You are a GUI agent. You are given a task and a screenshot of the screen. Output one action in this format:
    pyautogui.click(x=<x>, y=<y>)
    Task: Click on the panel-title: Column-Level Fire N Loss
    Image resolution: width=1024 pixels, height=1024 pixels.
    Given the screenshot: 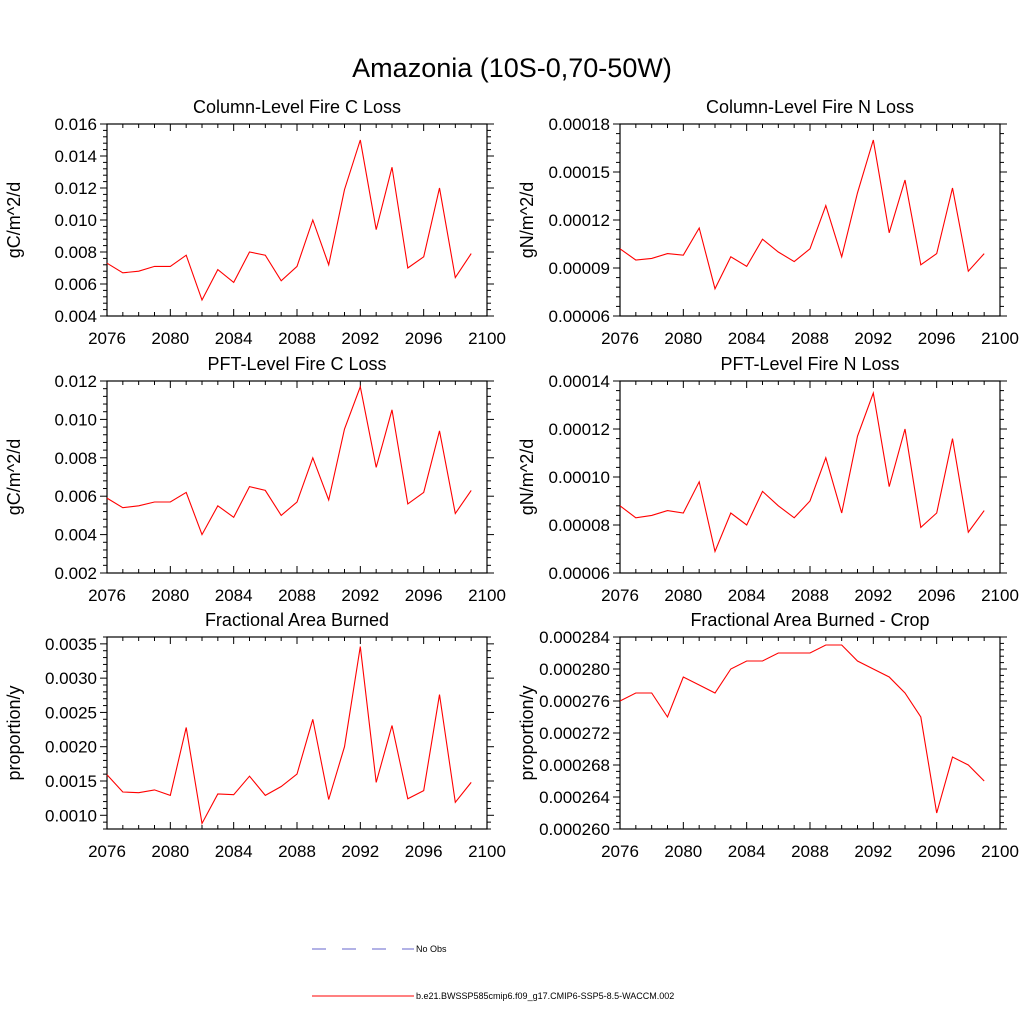 What is the action you would take?
    pyautogui.click(x=810, y=107)
    